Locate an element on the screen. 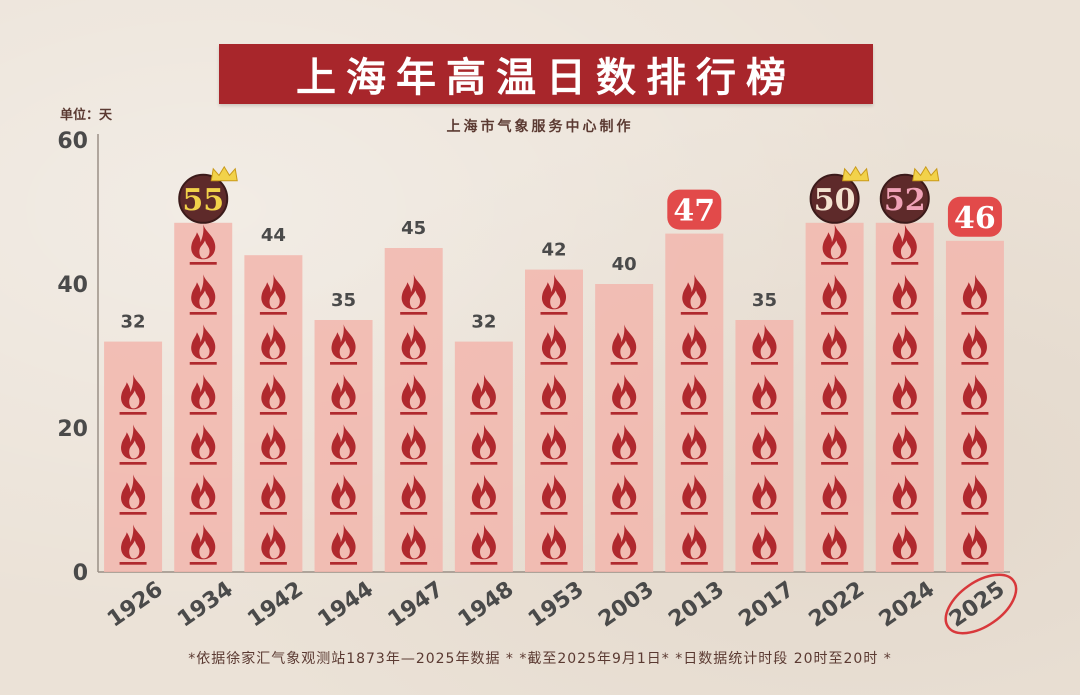 This screenshot has width=1080, height=695. chart-title: 上海年高温日数排行榜 is located at coordinates (546, 78).